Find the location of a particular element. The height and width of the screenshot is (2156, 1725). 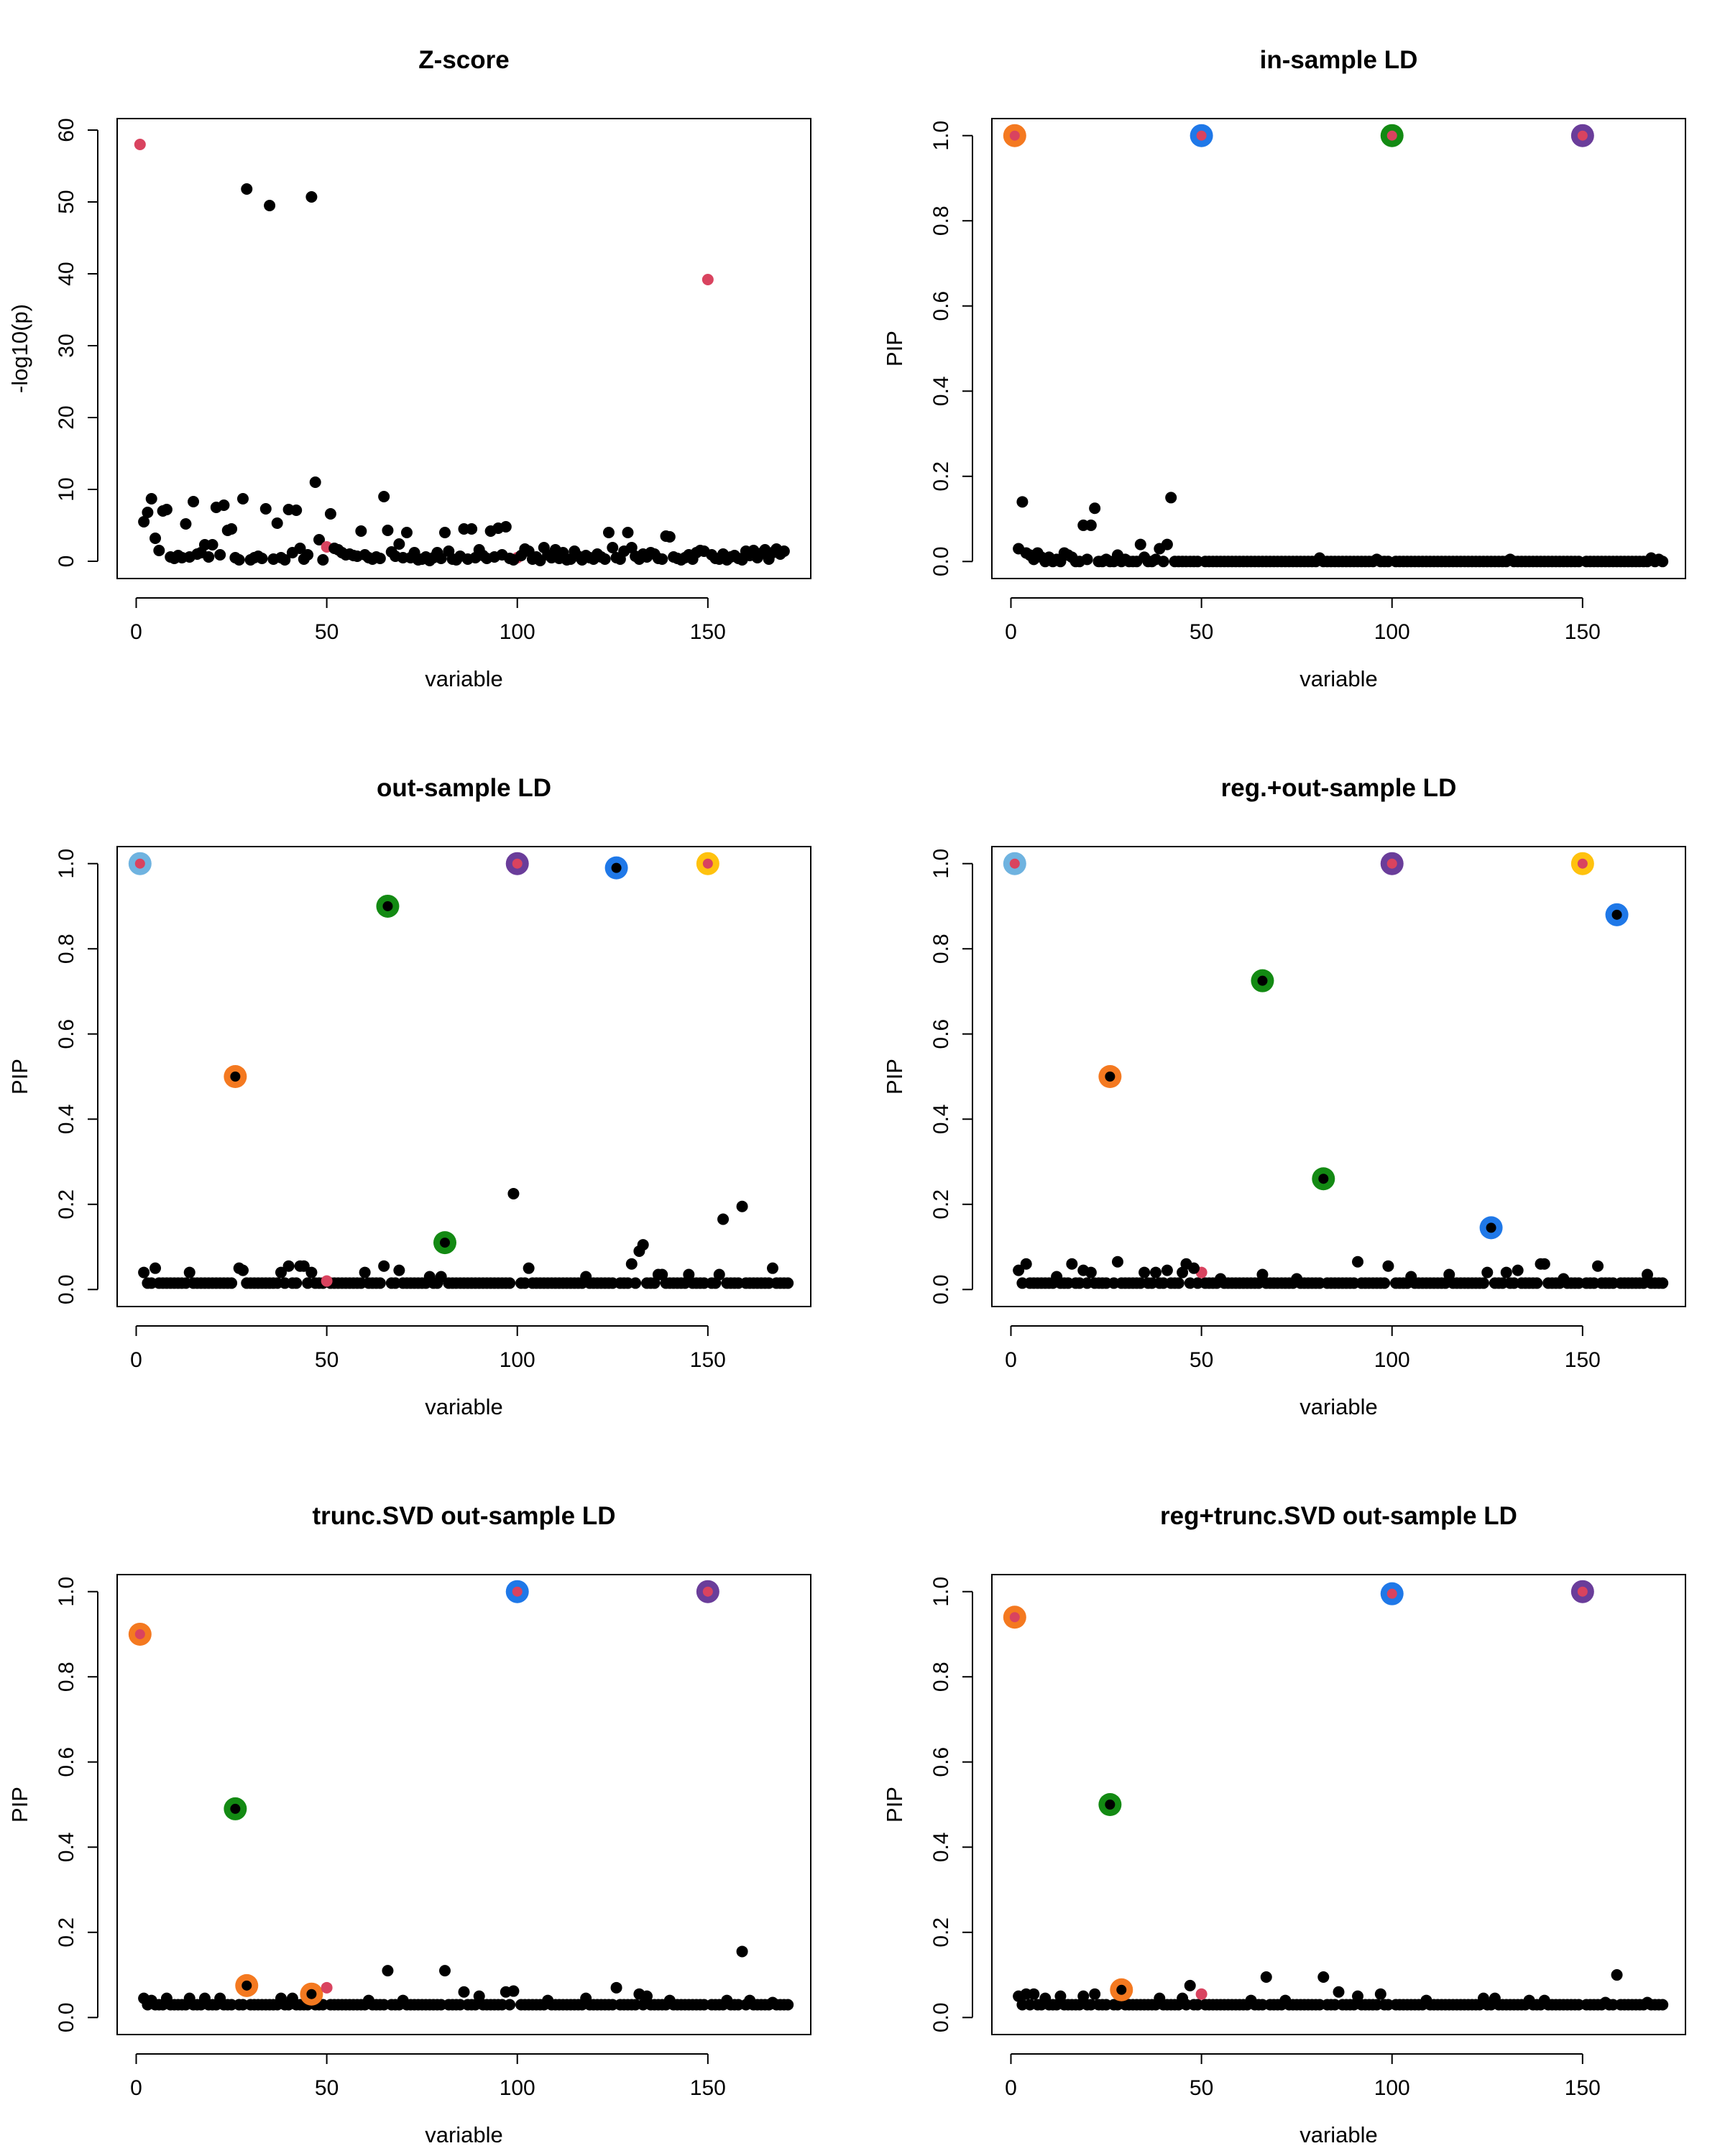

panel-title: reg.+out-sample LD is located at coordinates (1339, 788).